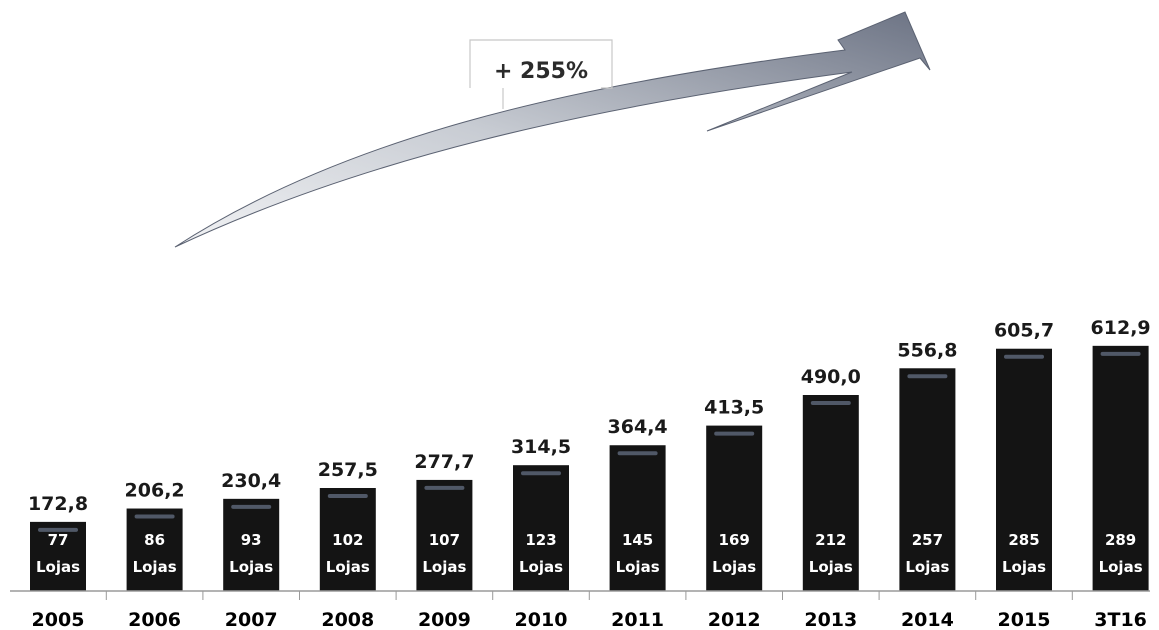 The image size is (1159, 630). Describe the element at coordinates (58, 504) in the screenshot. I see `data-label: 172,8` at that location.